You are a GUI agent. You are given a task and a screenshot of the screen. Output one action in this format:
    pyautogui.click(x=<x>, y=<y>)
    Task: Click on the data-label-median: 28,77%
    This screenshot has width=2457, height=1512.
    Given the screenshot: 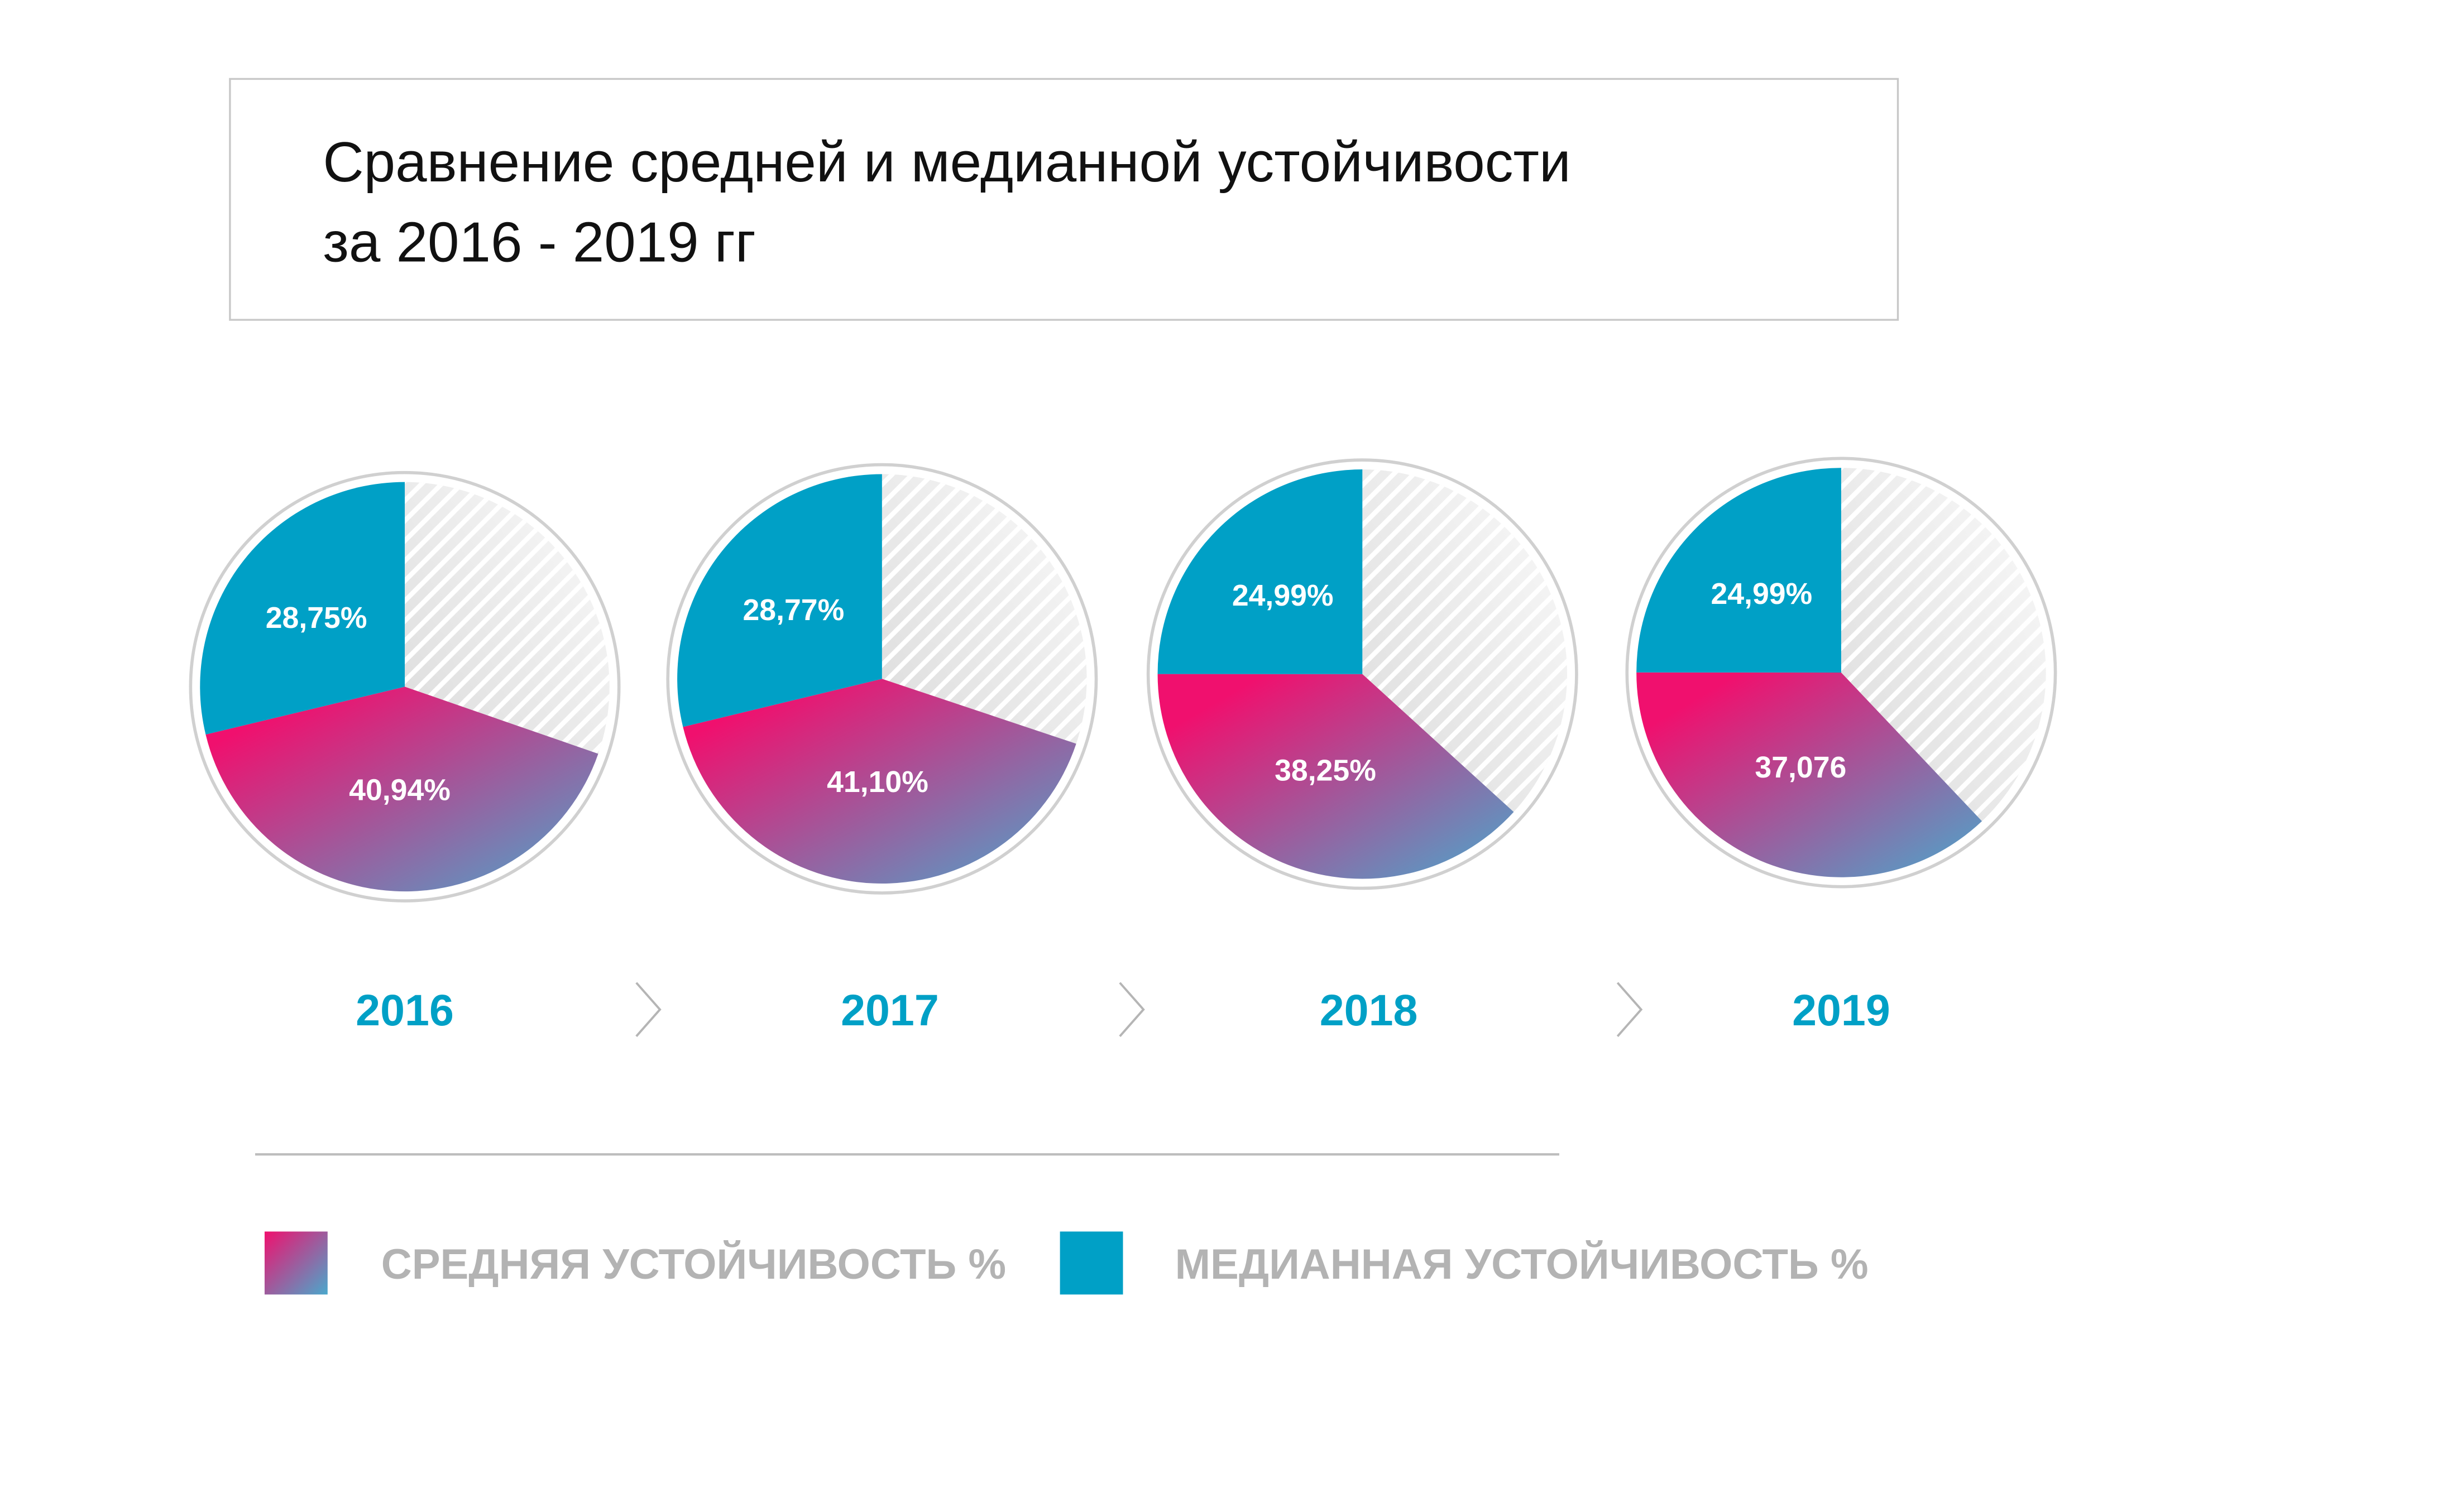 What is the action you would take?
    pyautogui.click(x=793, y=610)
    